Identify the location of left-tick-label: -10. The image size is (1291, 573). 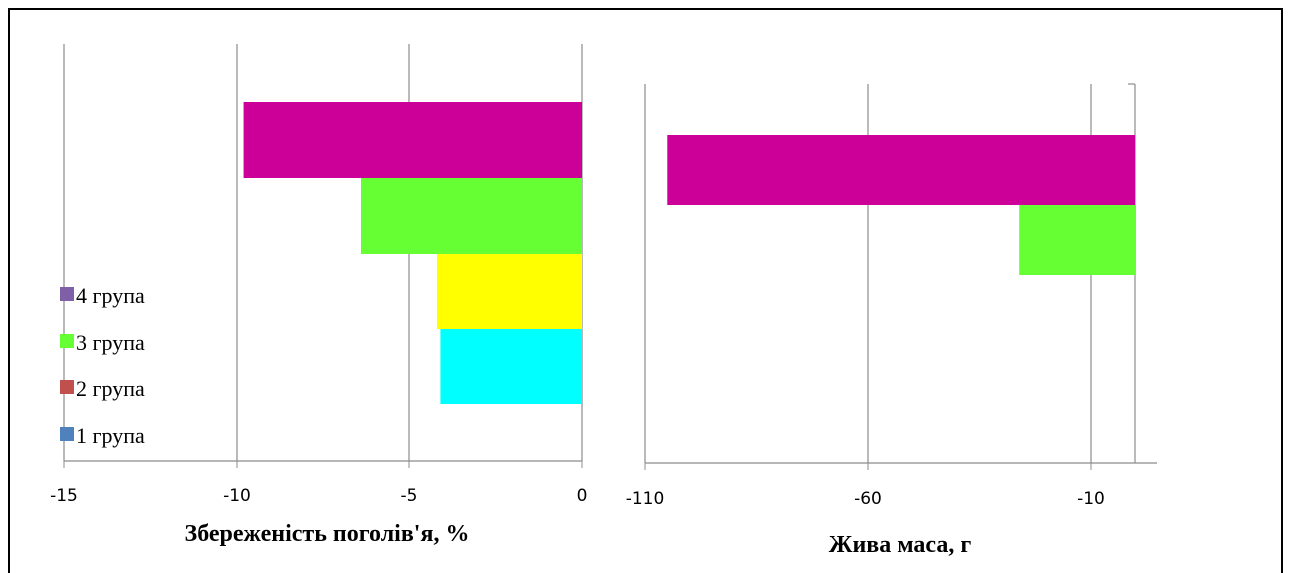
(237, 496).